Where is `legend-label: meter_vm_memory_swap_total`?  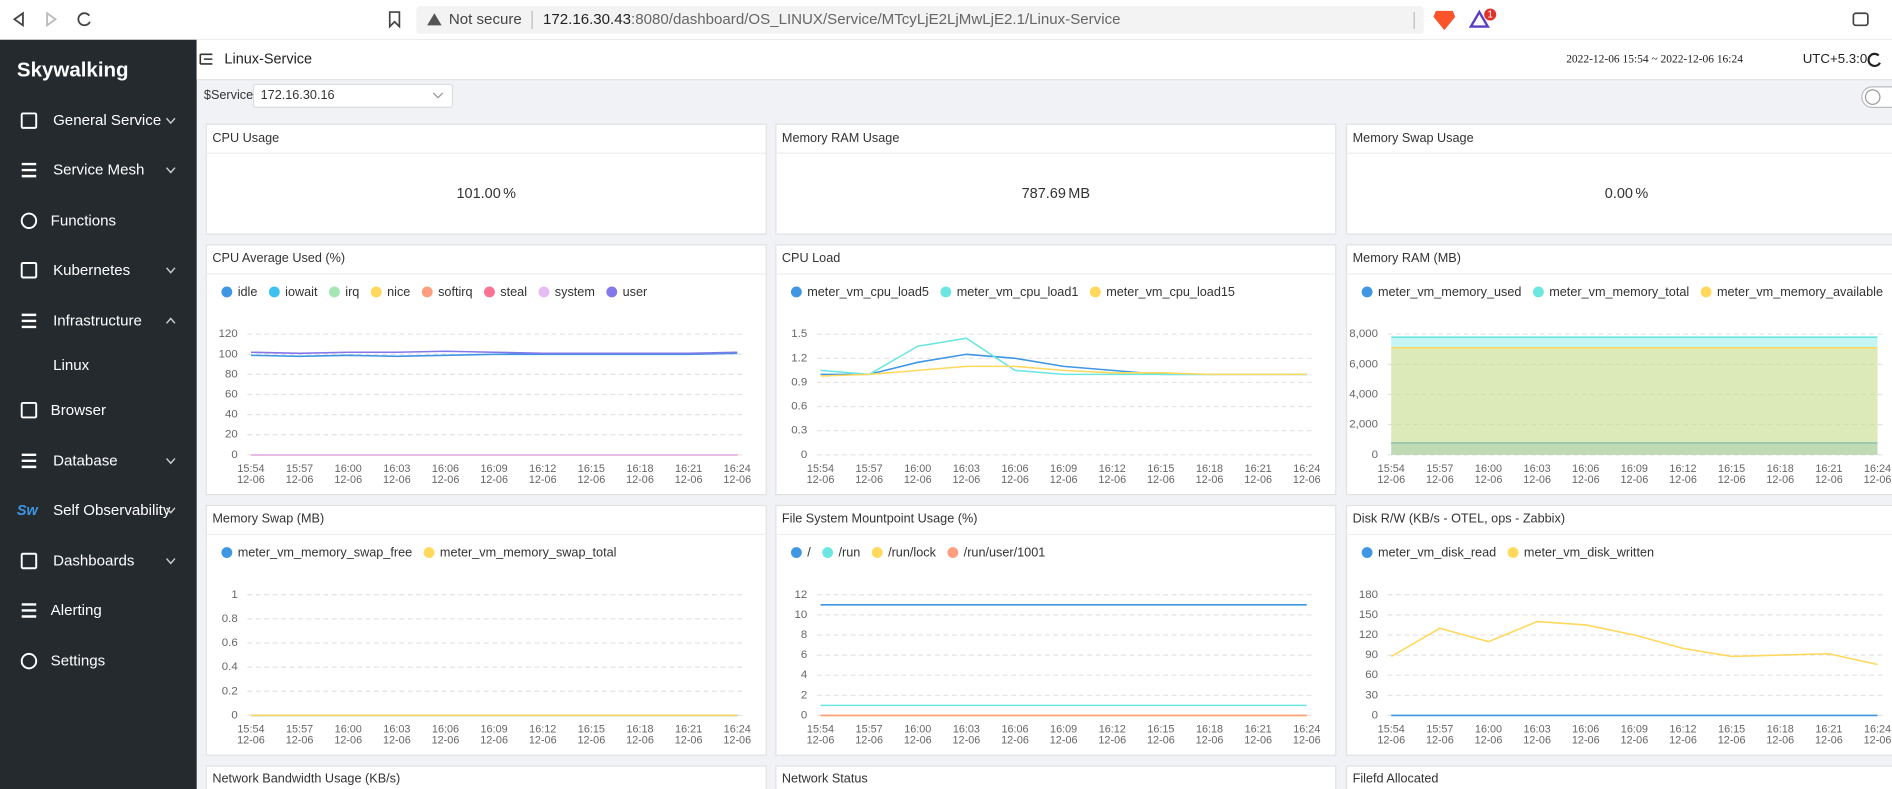 legend-label: meter_vm_memory_swap_total is located at coordinates (528, 552).